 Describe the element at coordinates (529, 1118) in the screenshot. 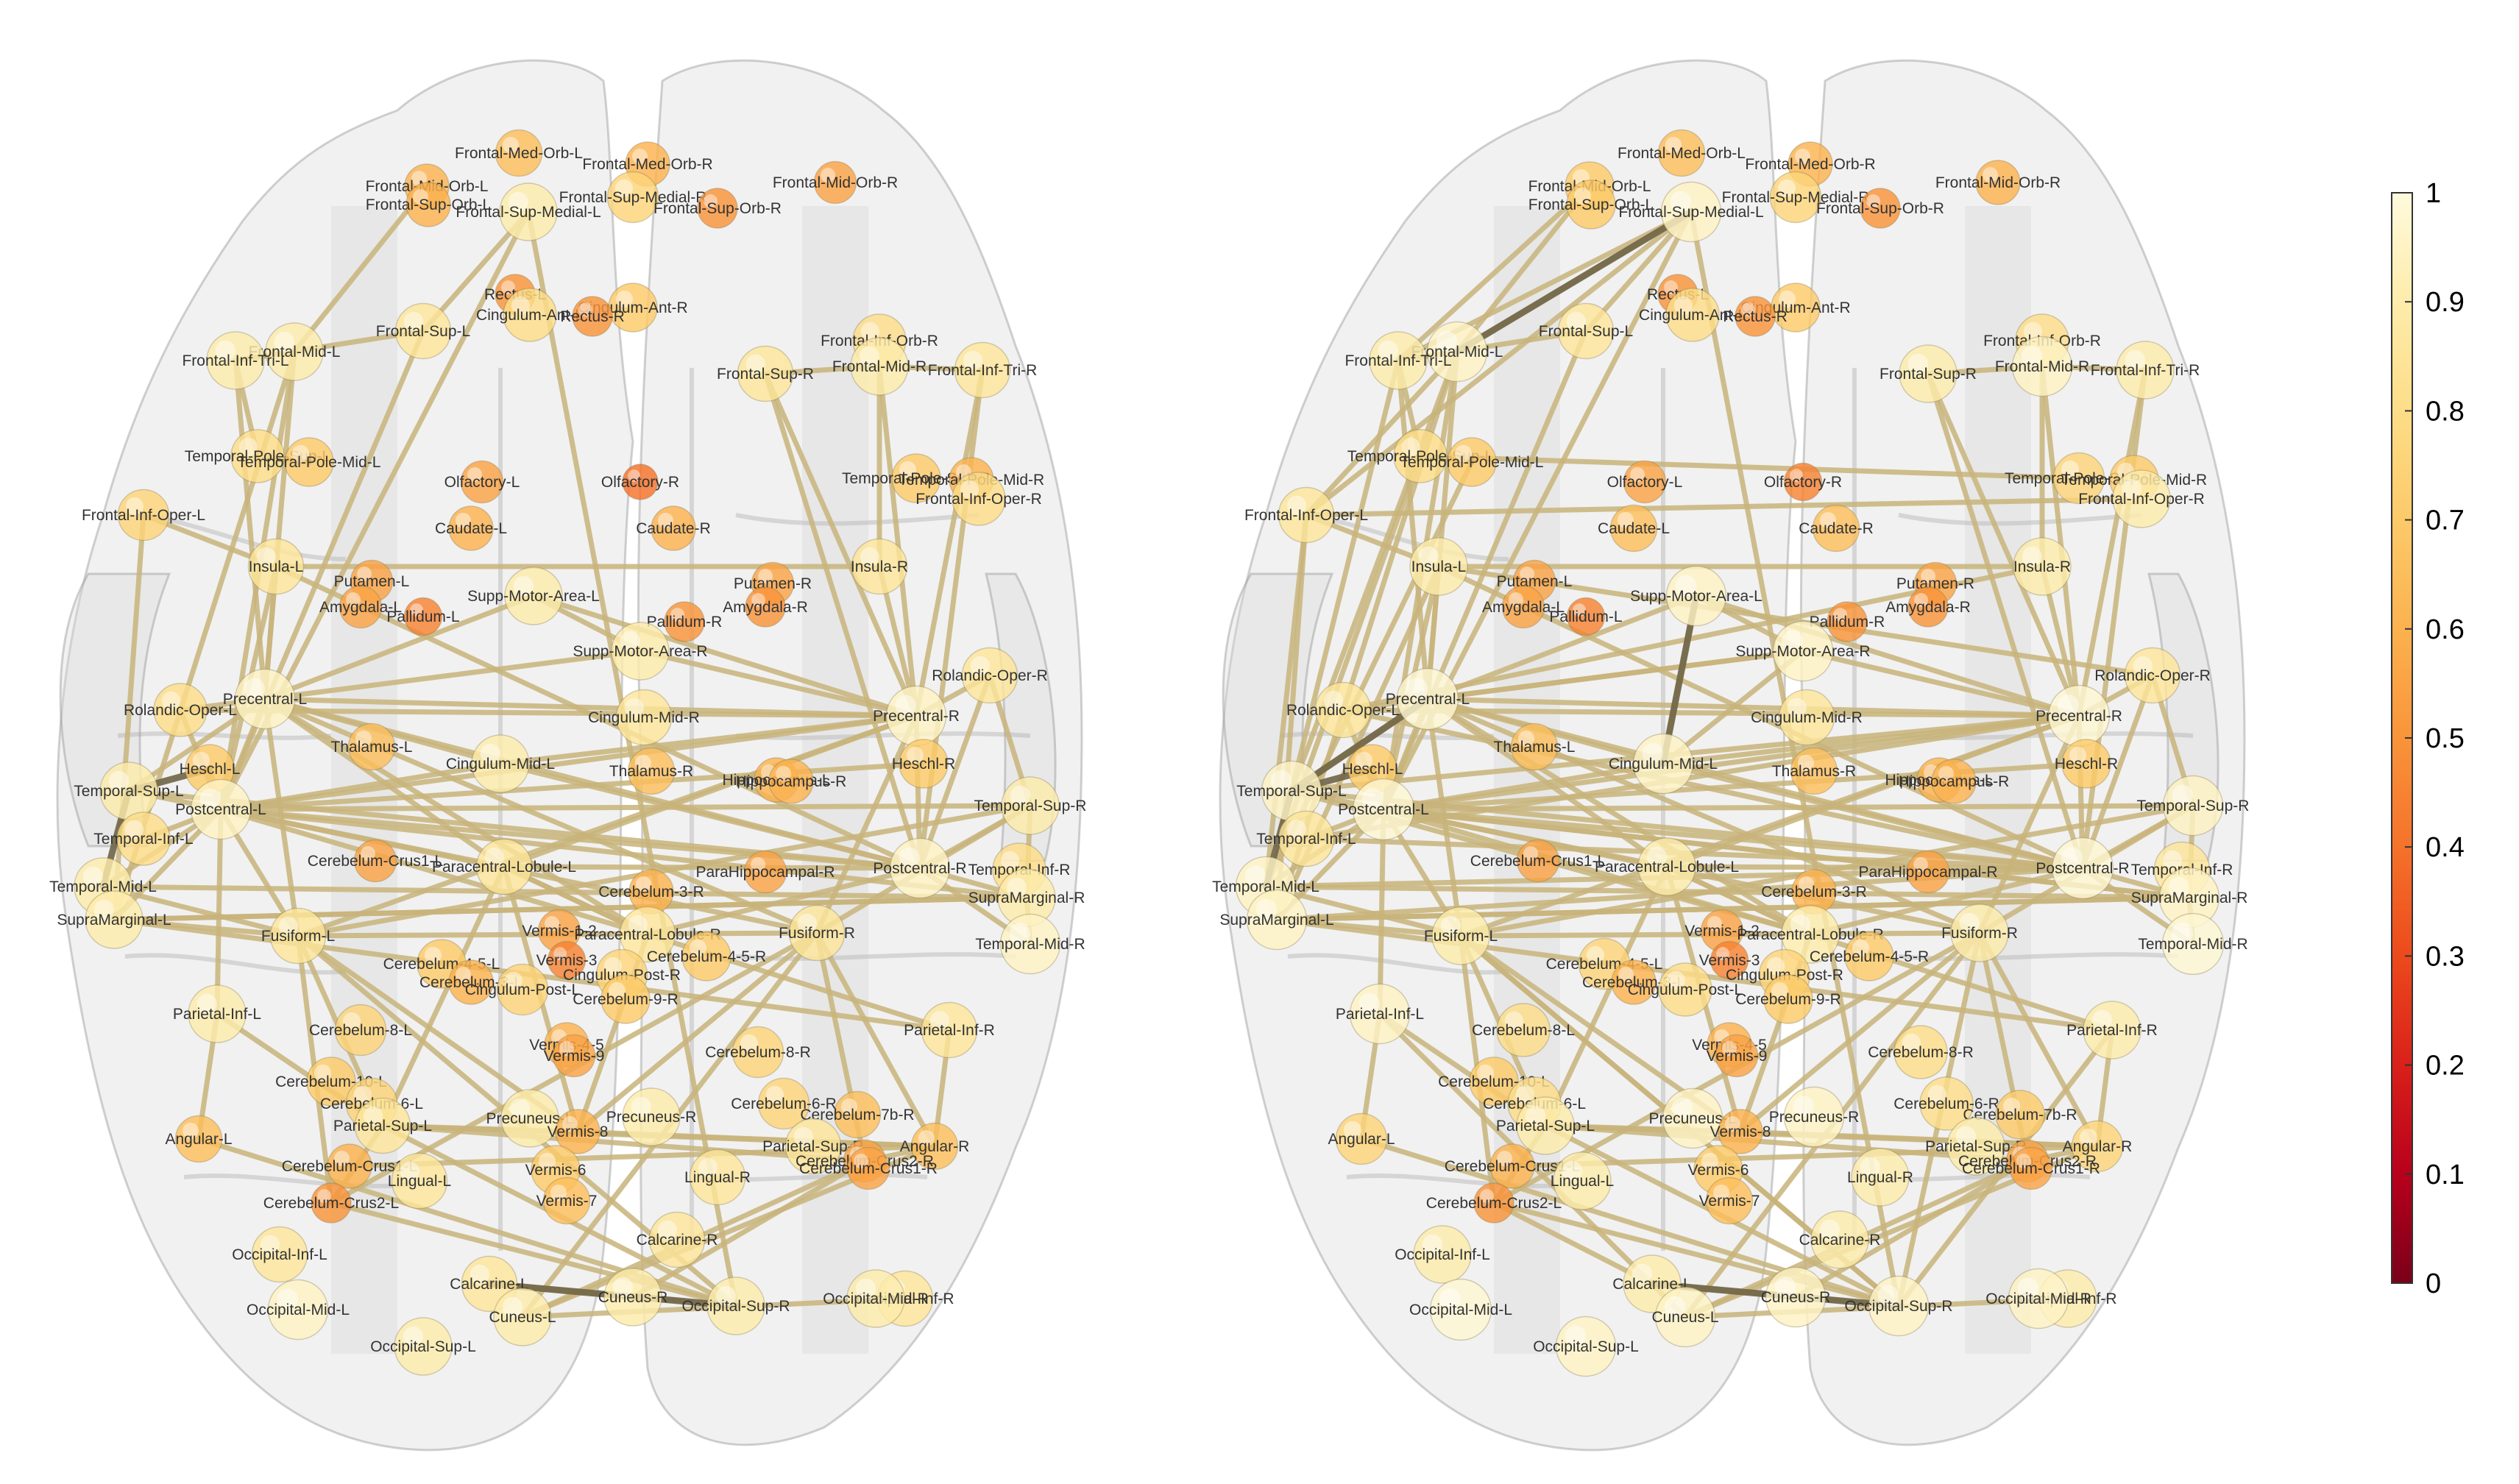

I see `node-label: Precuneus-L` at that location.